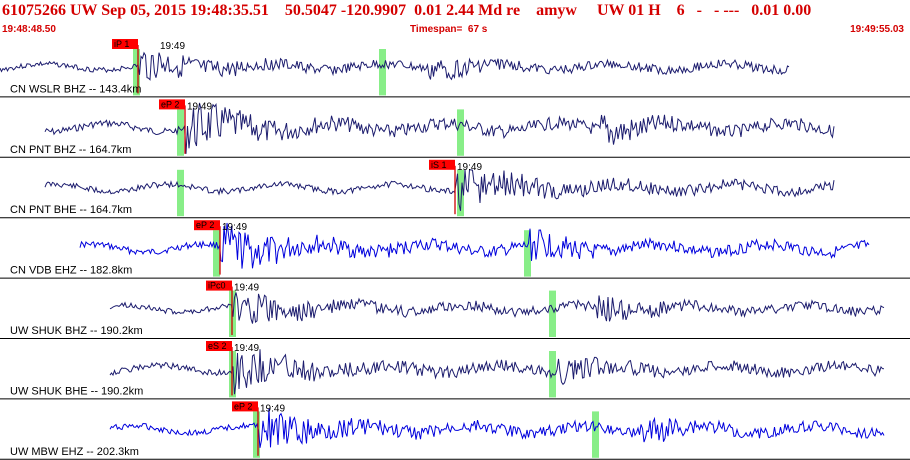 This screenshot has width=910, height=460. I want to click on trace-row: eS 2 19:49 UW SHUK BHE -- 190.2km, so click(455, 370).